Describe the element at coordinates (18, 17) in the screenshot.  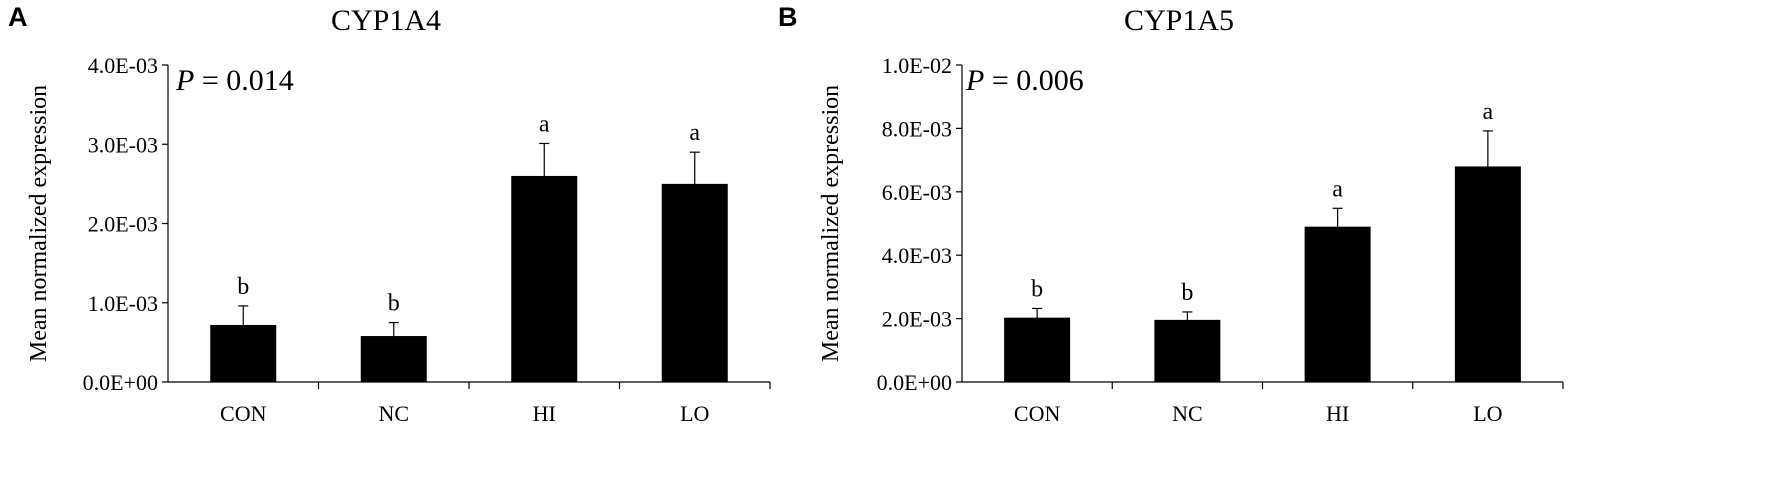
I see `panel-letter: A` at that location.